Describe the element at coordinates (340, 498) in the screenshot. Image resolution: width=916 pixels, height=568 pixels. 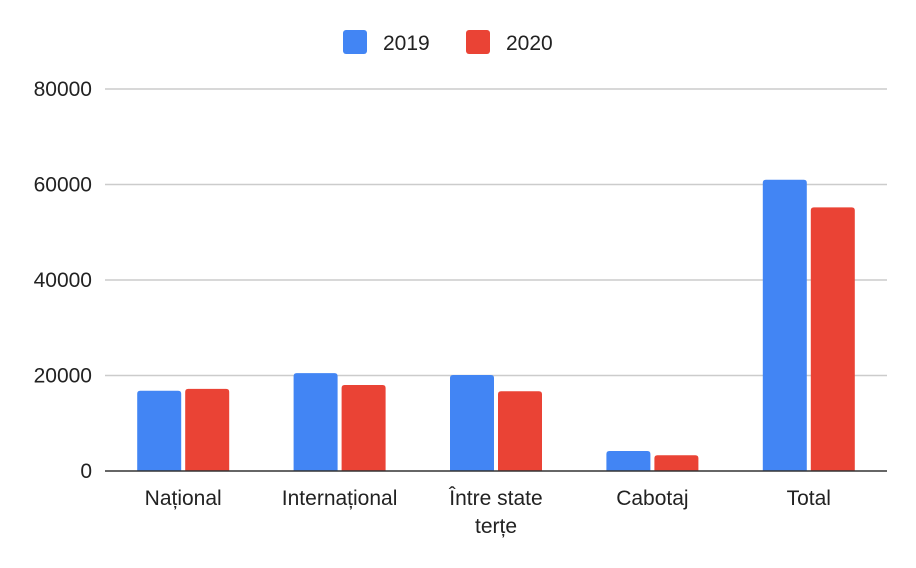
I see `x-tick-label: Internațional` at that location.